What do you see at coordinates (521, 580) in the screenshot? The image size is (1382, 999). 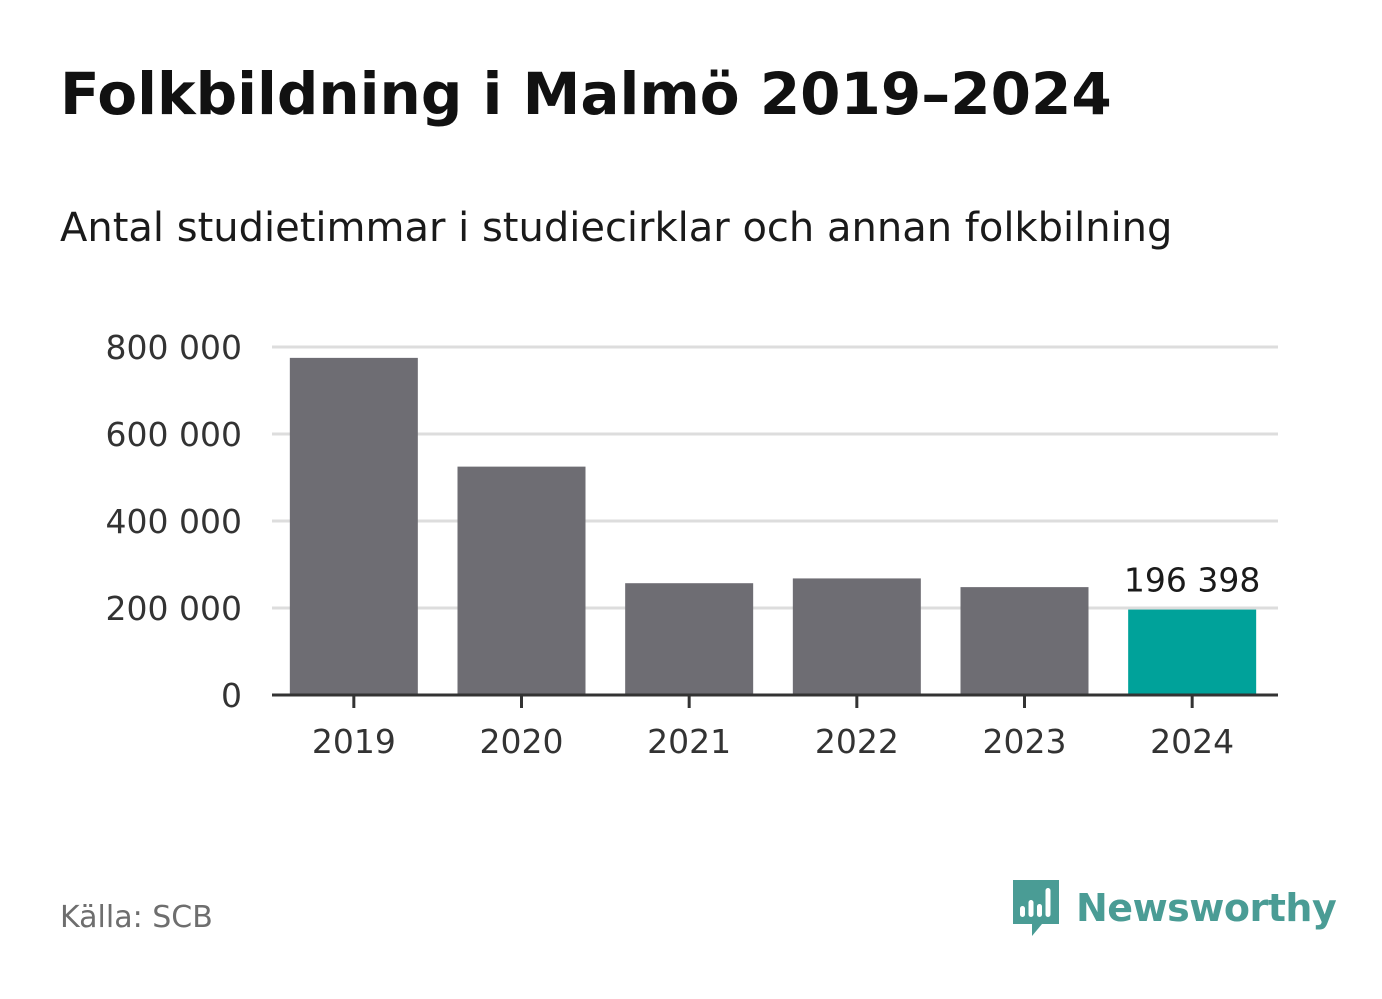 I see `bar-2020` at bounding box center [521, 580].